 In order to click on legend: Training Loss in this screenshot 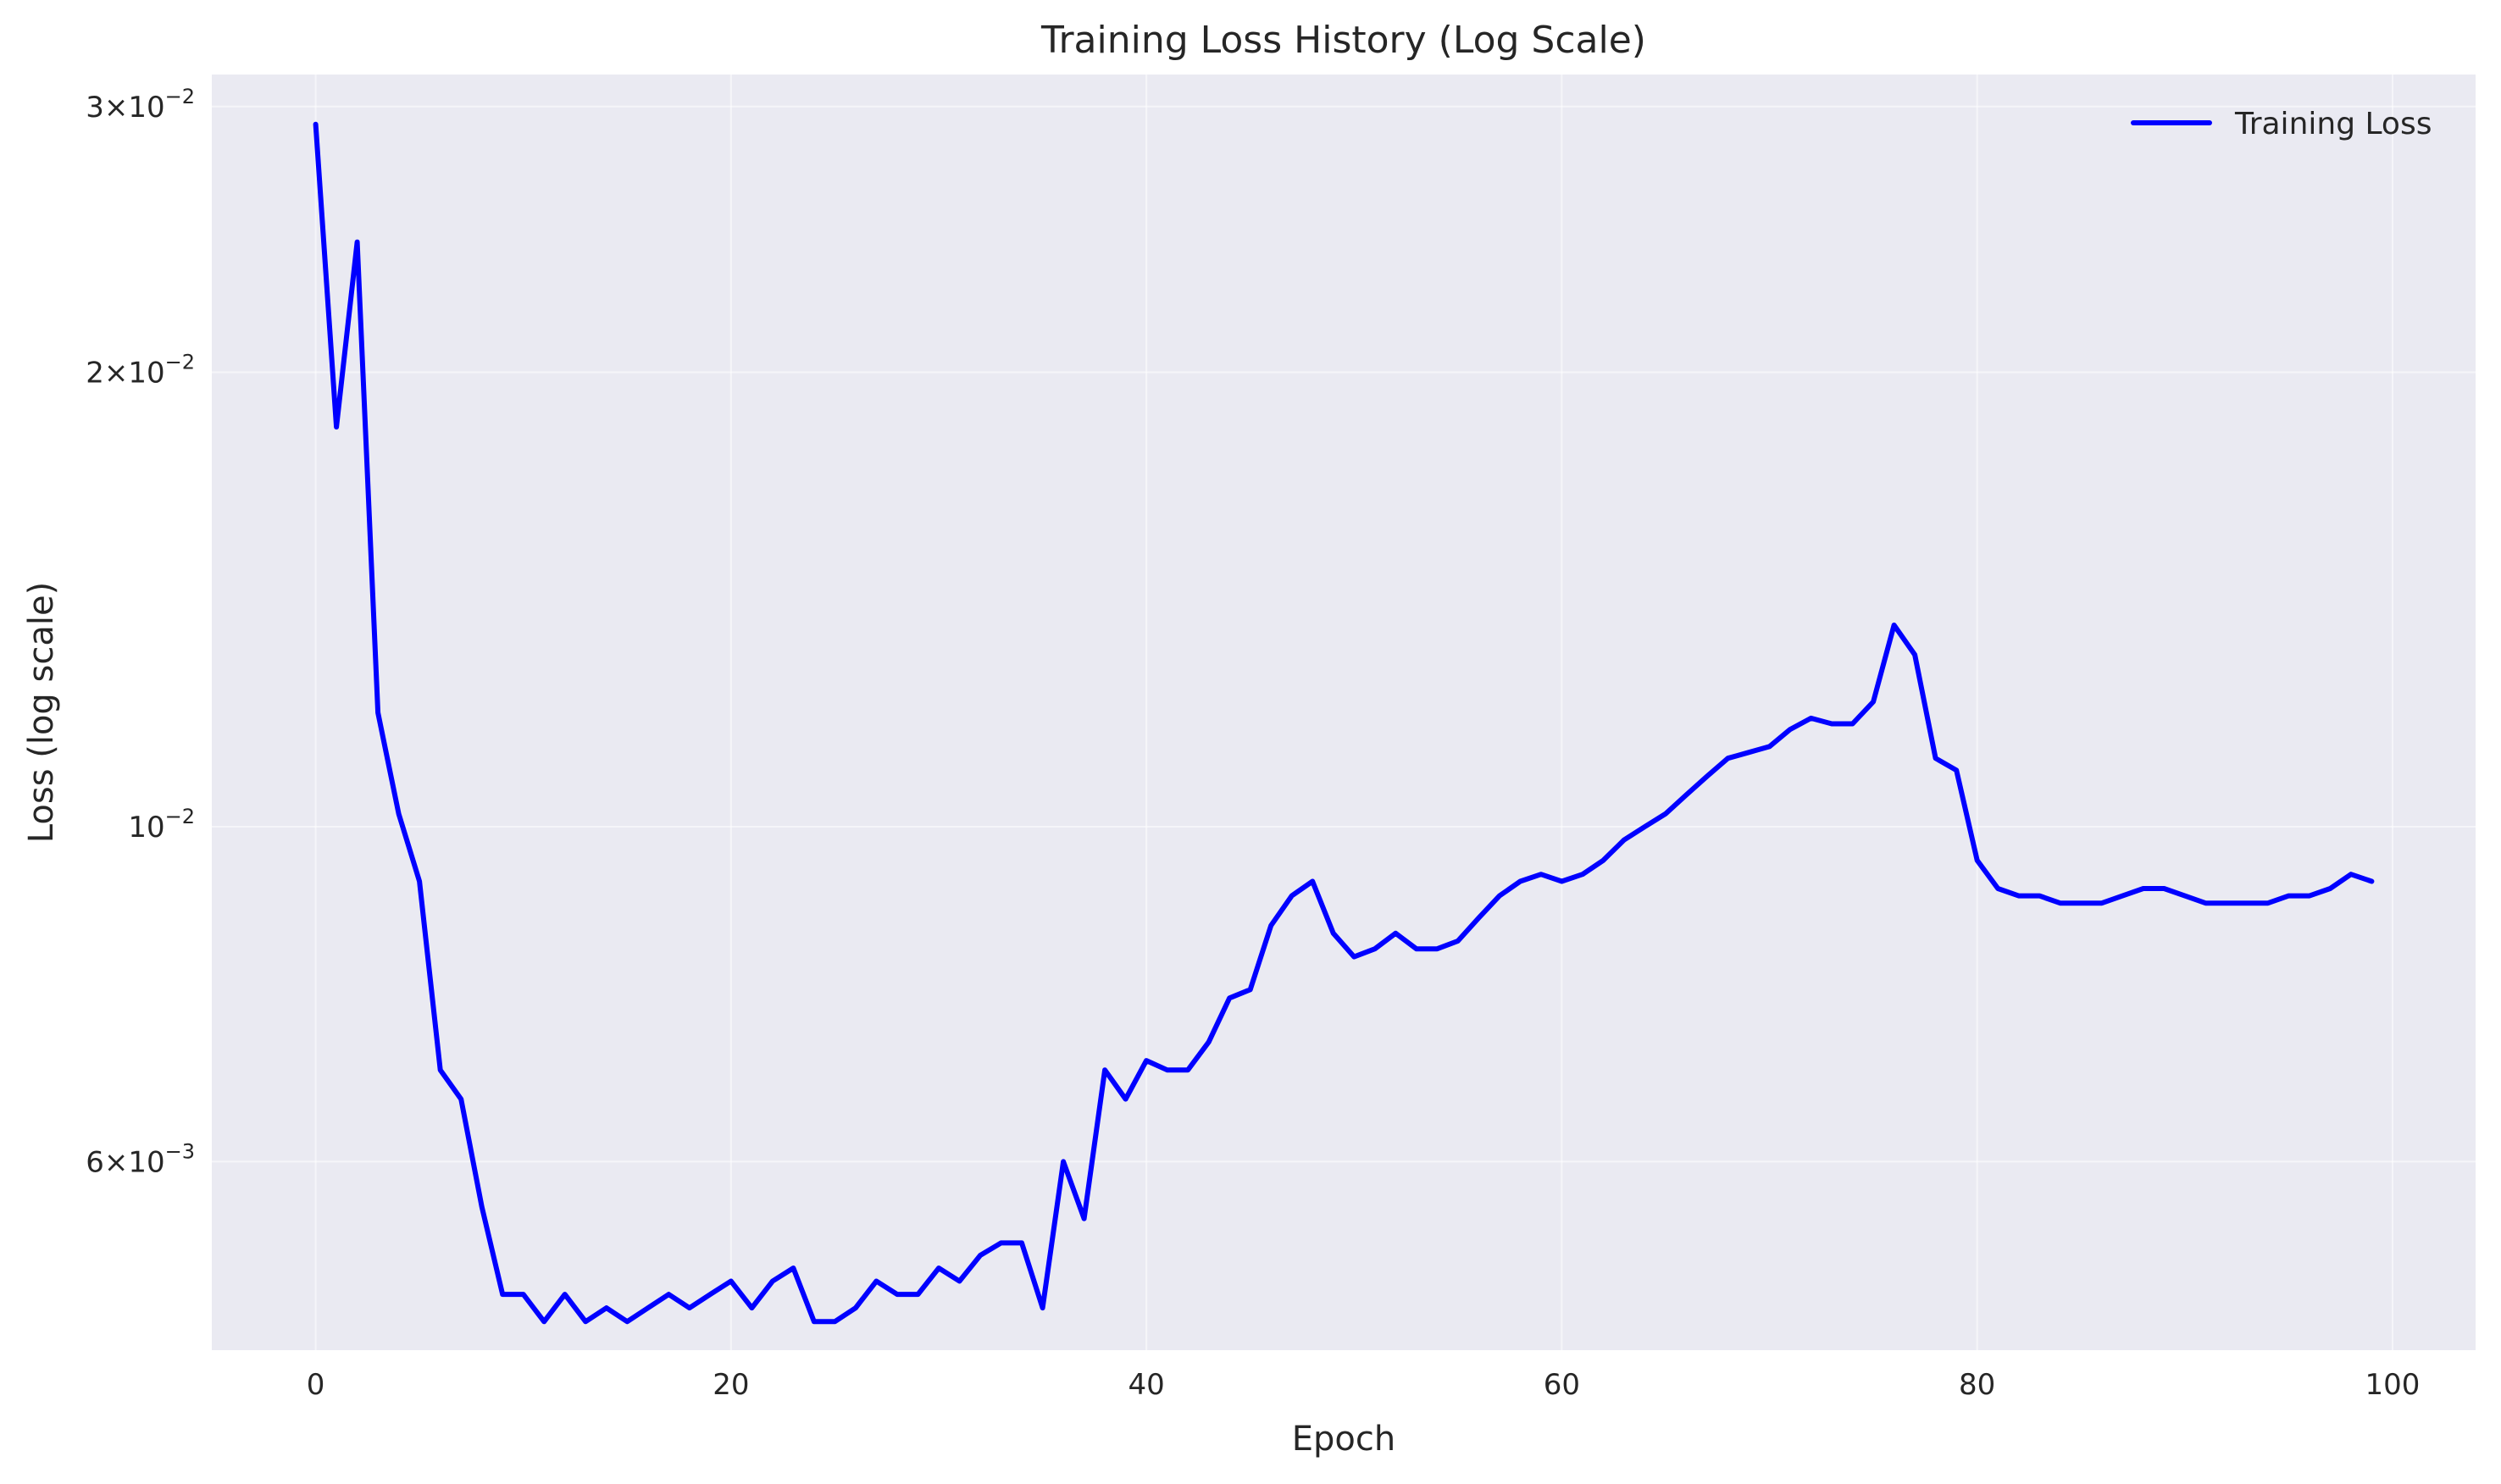, I will do `click(2281, 124)`.